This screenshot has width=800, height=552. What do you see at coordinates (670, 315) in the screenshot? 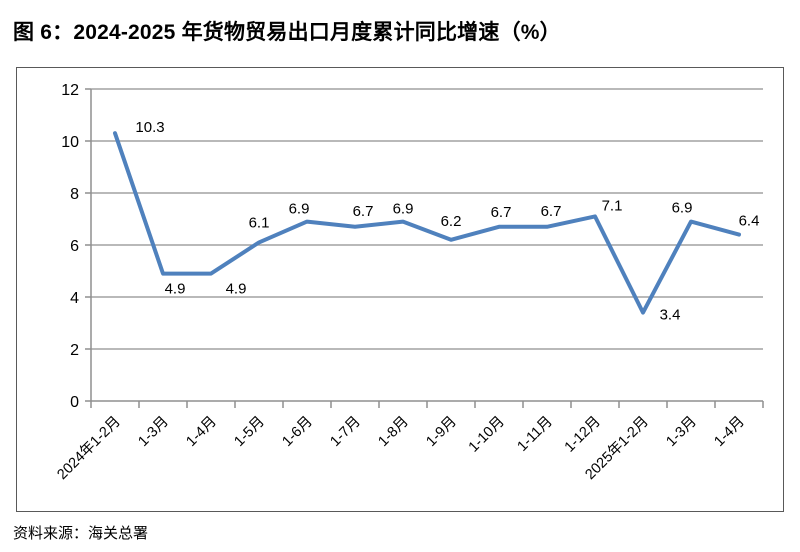
I see `data-point-label: 3.4` at bounding box center [670, 315].